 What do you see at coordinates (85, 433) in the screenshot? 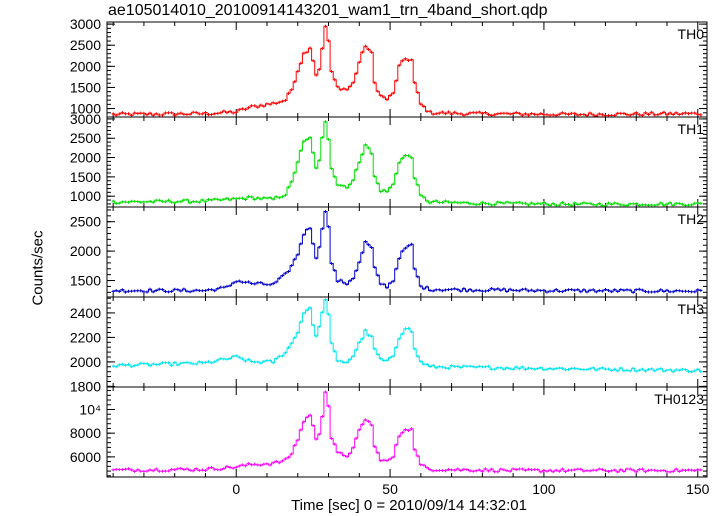
I see `y-tick-label: 8000` at bounding box center [85, 433].